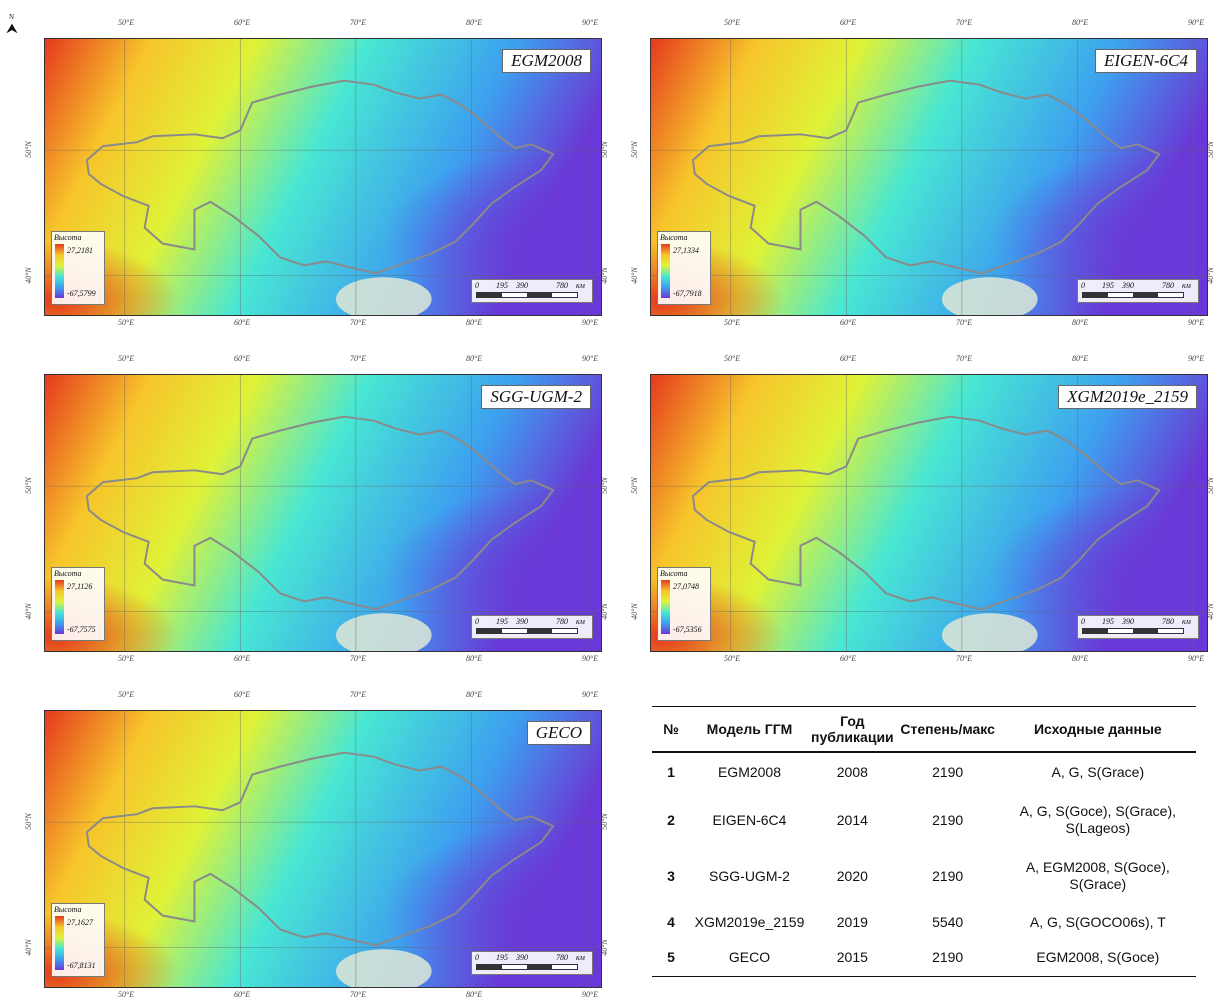 The height and width of the screenshot is (1007, 1218). I want to click on cell-num: 3, so click(671, 875).